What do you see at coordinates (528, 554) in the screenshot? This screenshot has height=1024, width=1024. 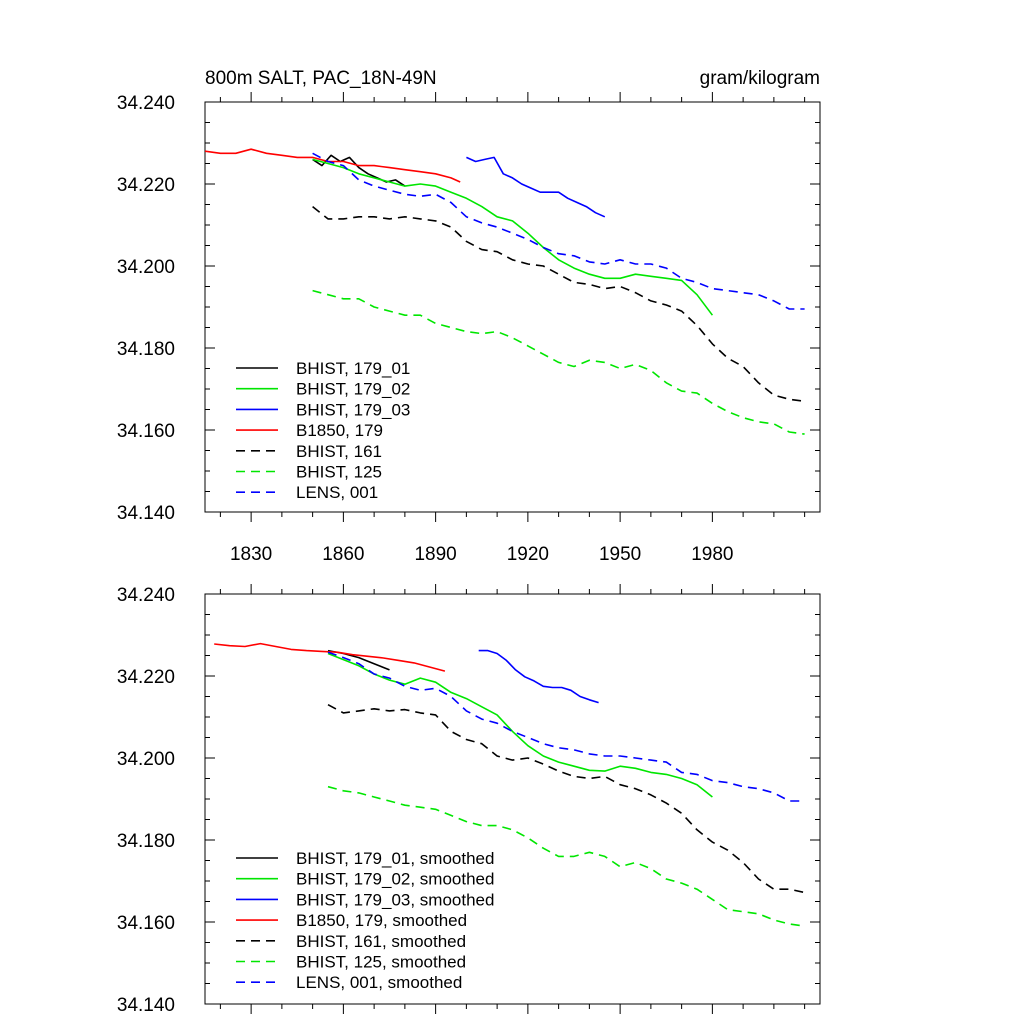 I see `x-tick-label: 1920` at bounding box center [528, 554].